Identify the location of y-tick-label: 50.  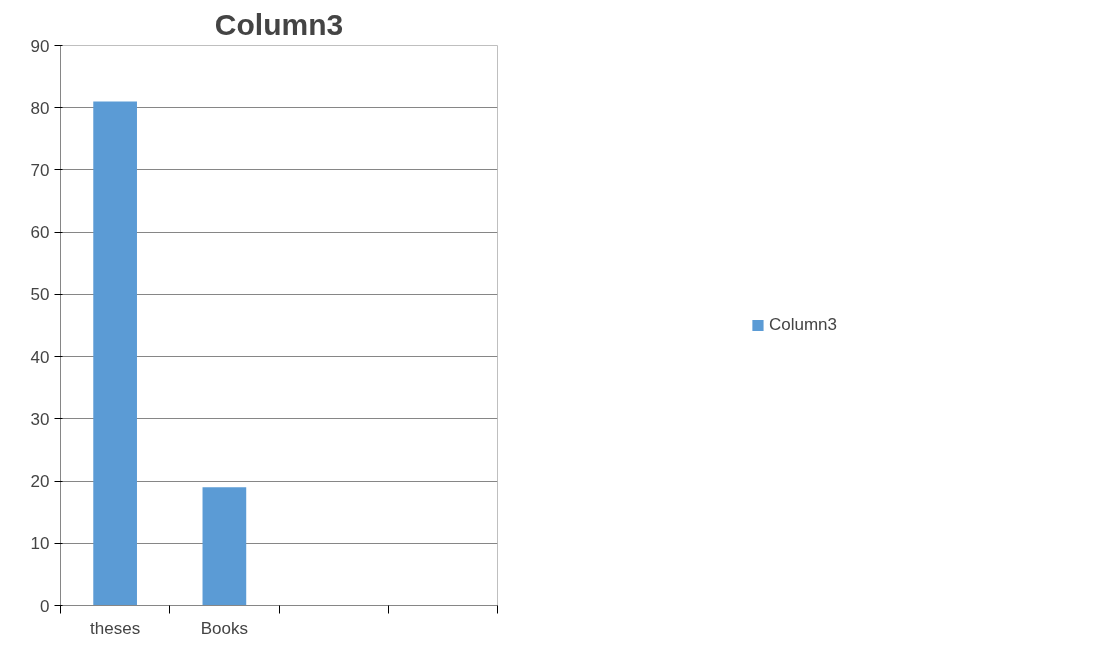
(40, 295).